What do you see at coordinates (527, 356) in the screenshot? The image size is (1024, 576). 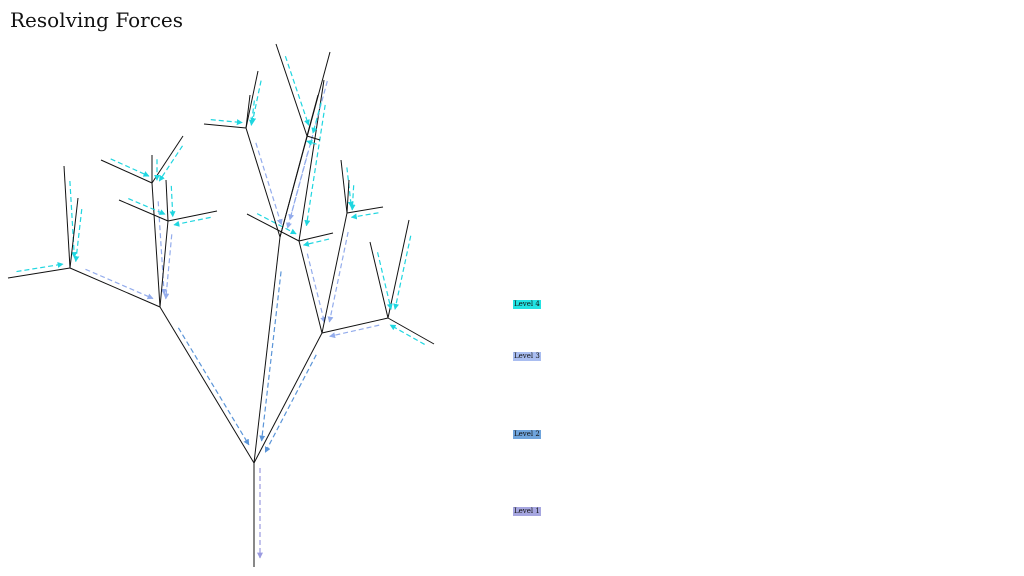 I see `level-label: Level 3` at bounding box center [527, 356].